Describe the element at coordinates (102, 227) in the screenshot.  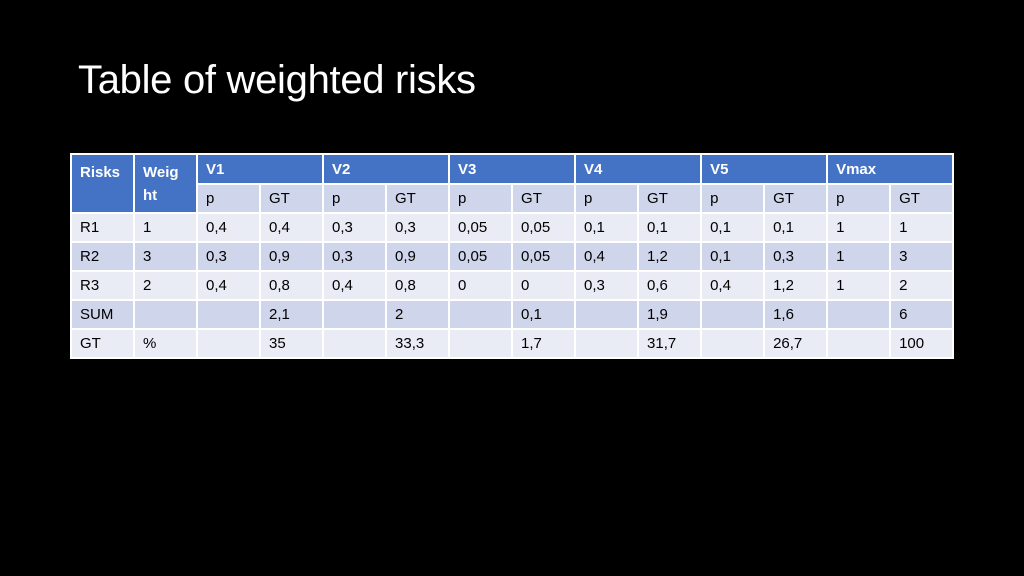
I see `row-label-cell: R1` at that location.